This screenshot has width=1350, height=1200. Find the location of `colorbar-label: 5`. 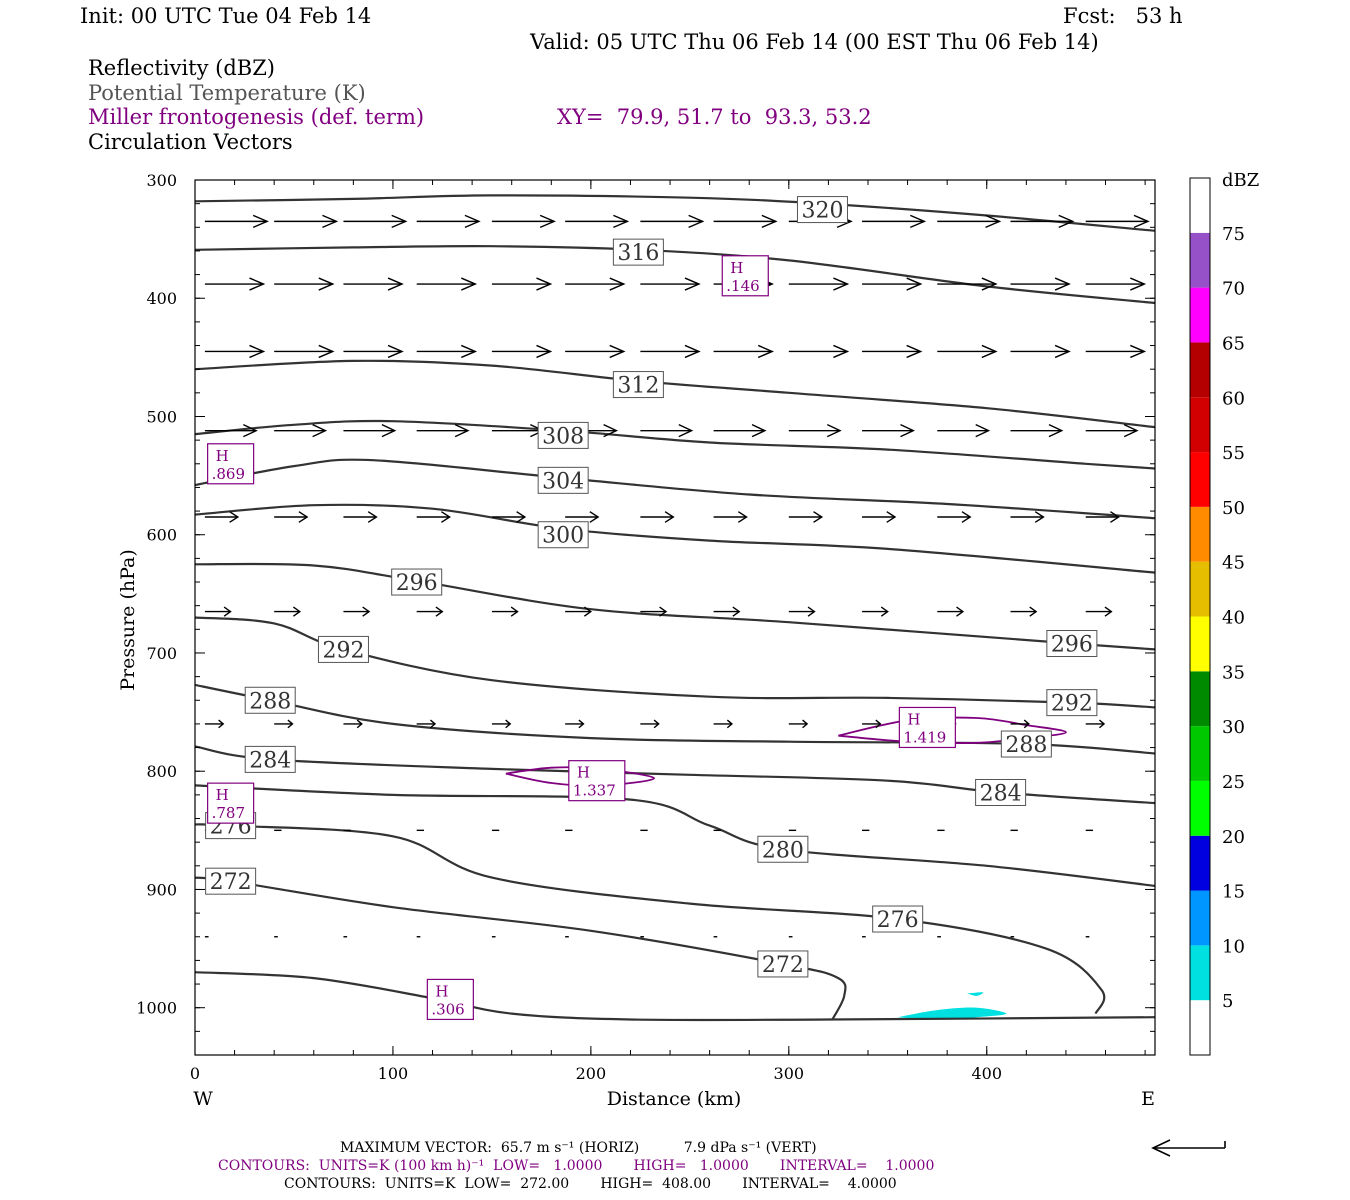

colorbar-label: 5 is located at coordinates (1227, 1001).